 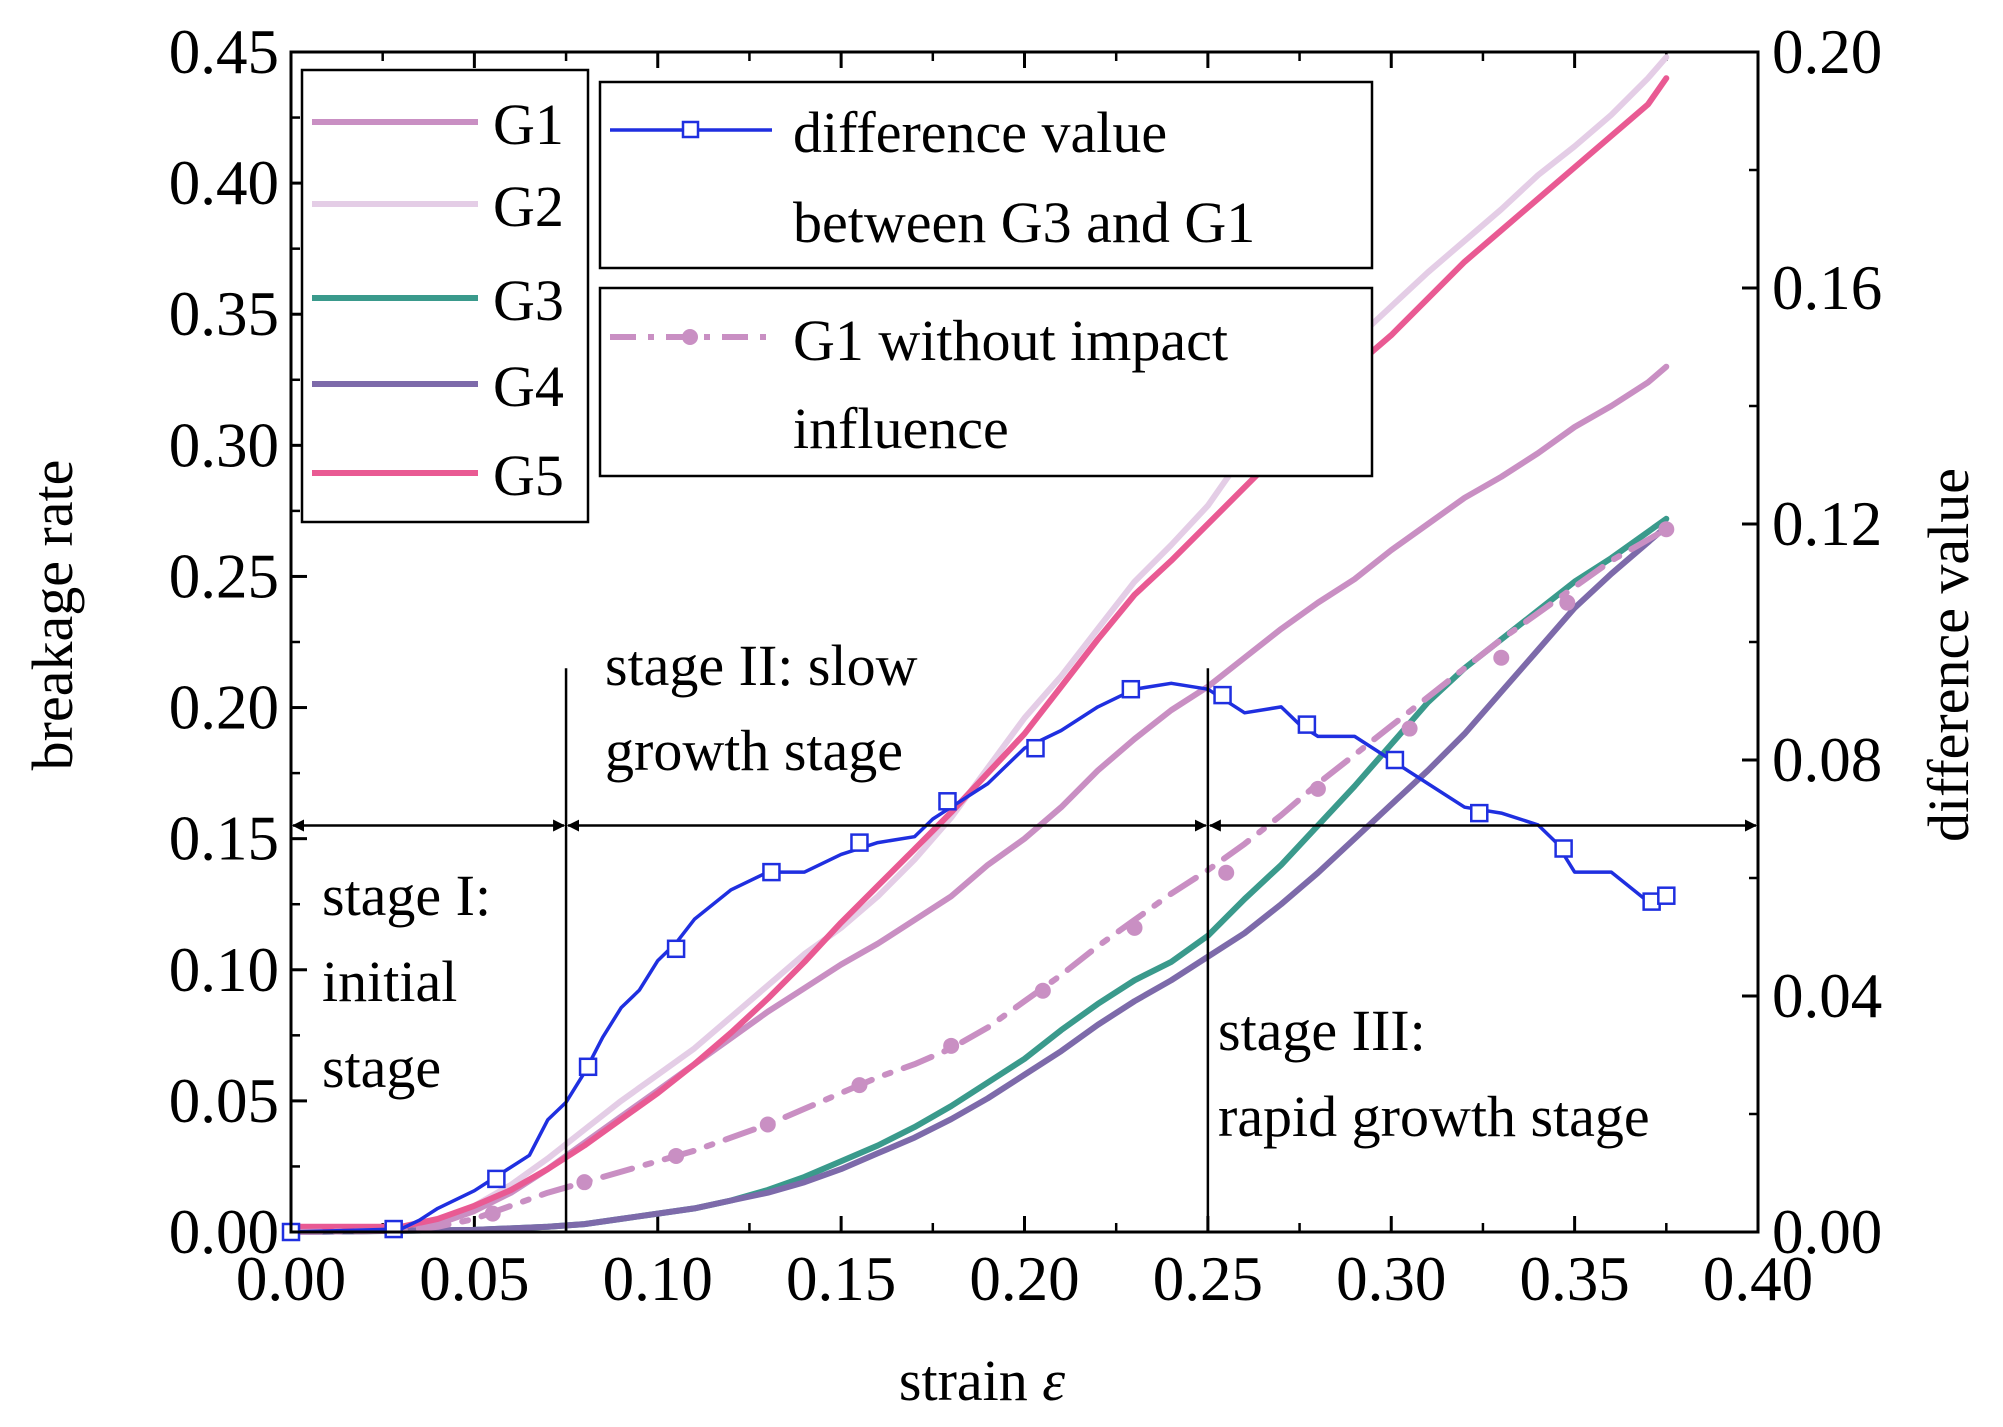 I want to click on y-right-tick-label: 0.16, so click(x=1827, y=288).